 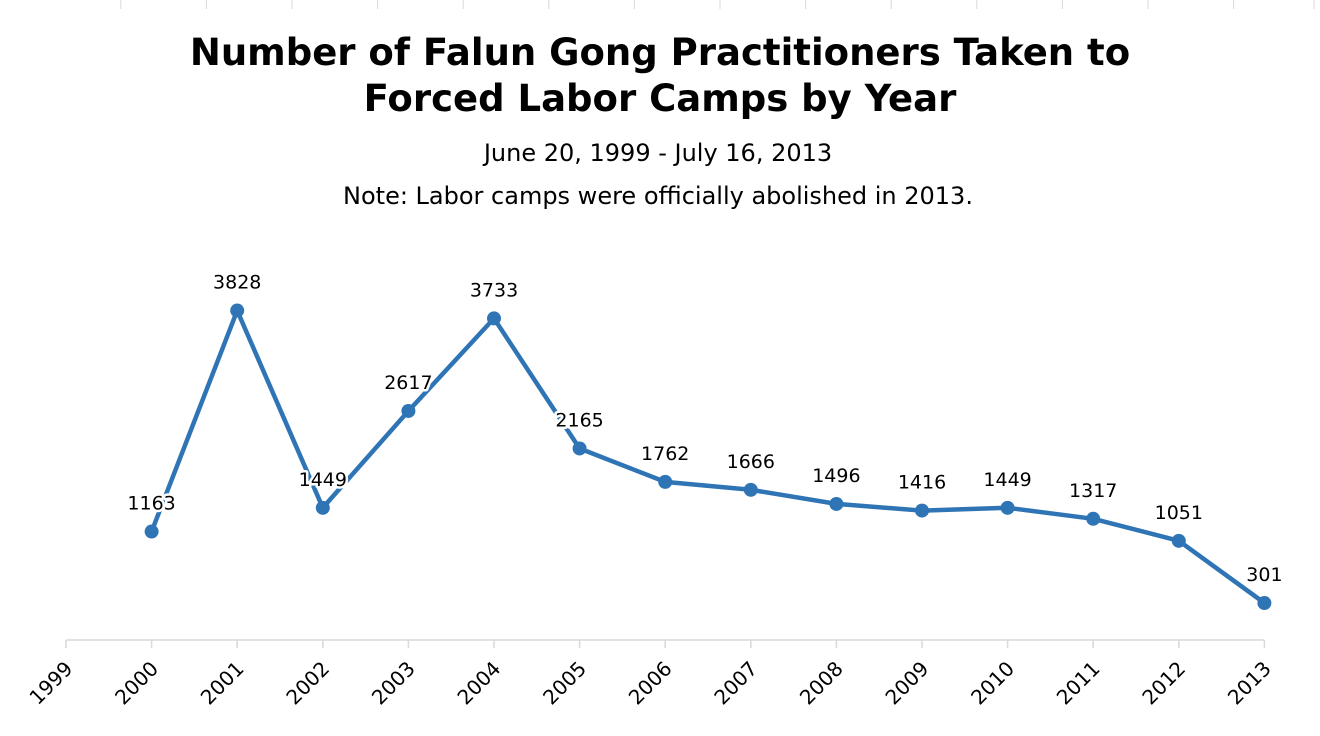 I want to click on data-label: 3733, so click(x=494, y=290).